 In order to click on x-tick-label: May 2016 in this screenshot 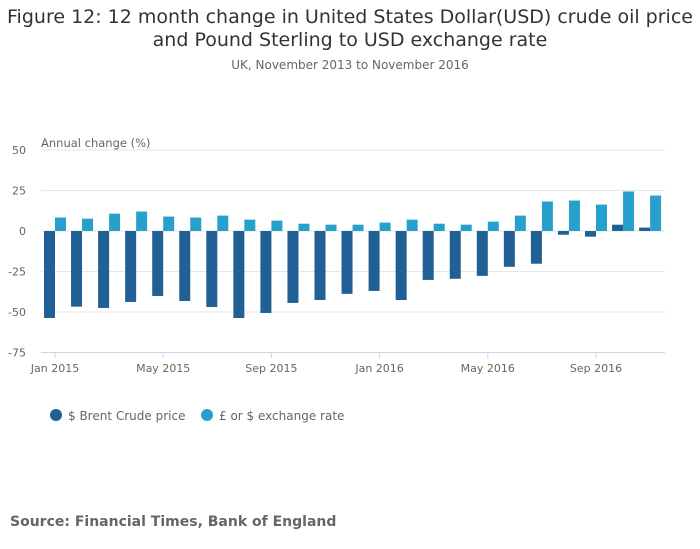, I will do `click(488, 368)`.